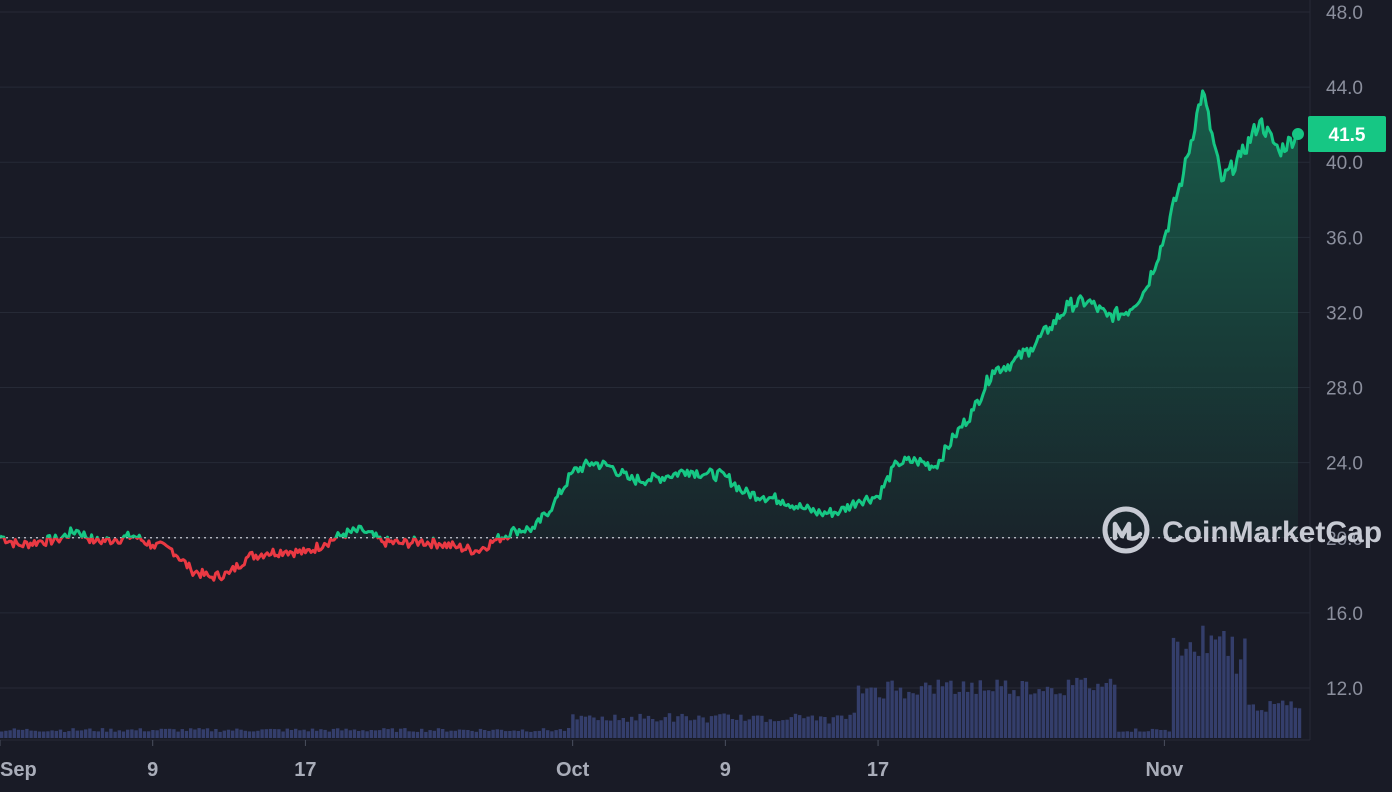 The width and height of the screenshot is (1392, 792). What do you see at coordinates (651, 681) in the screenshot?
I see `volume-bars` at bounding box center [651, 681].